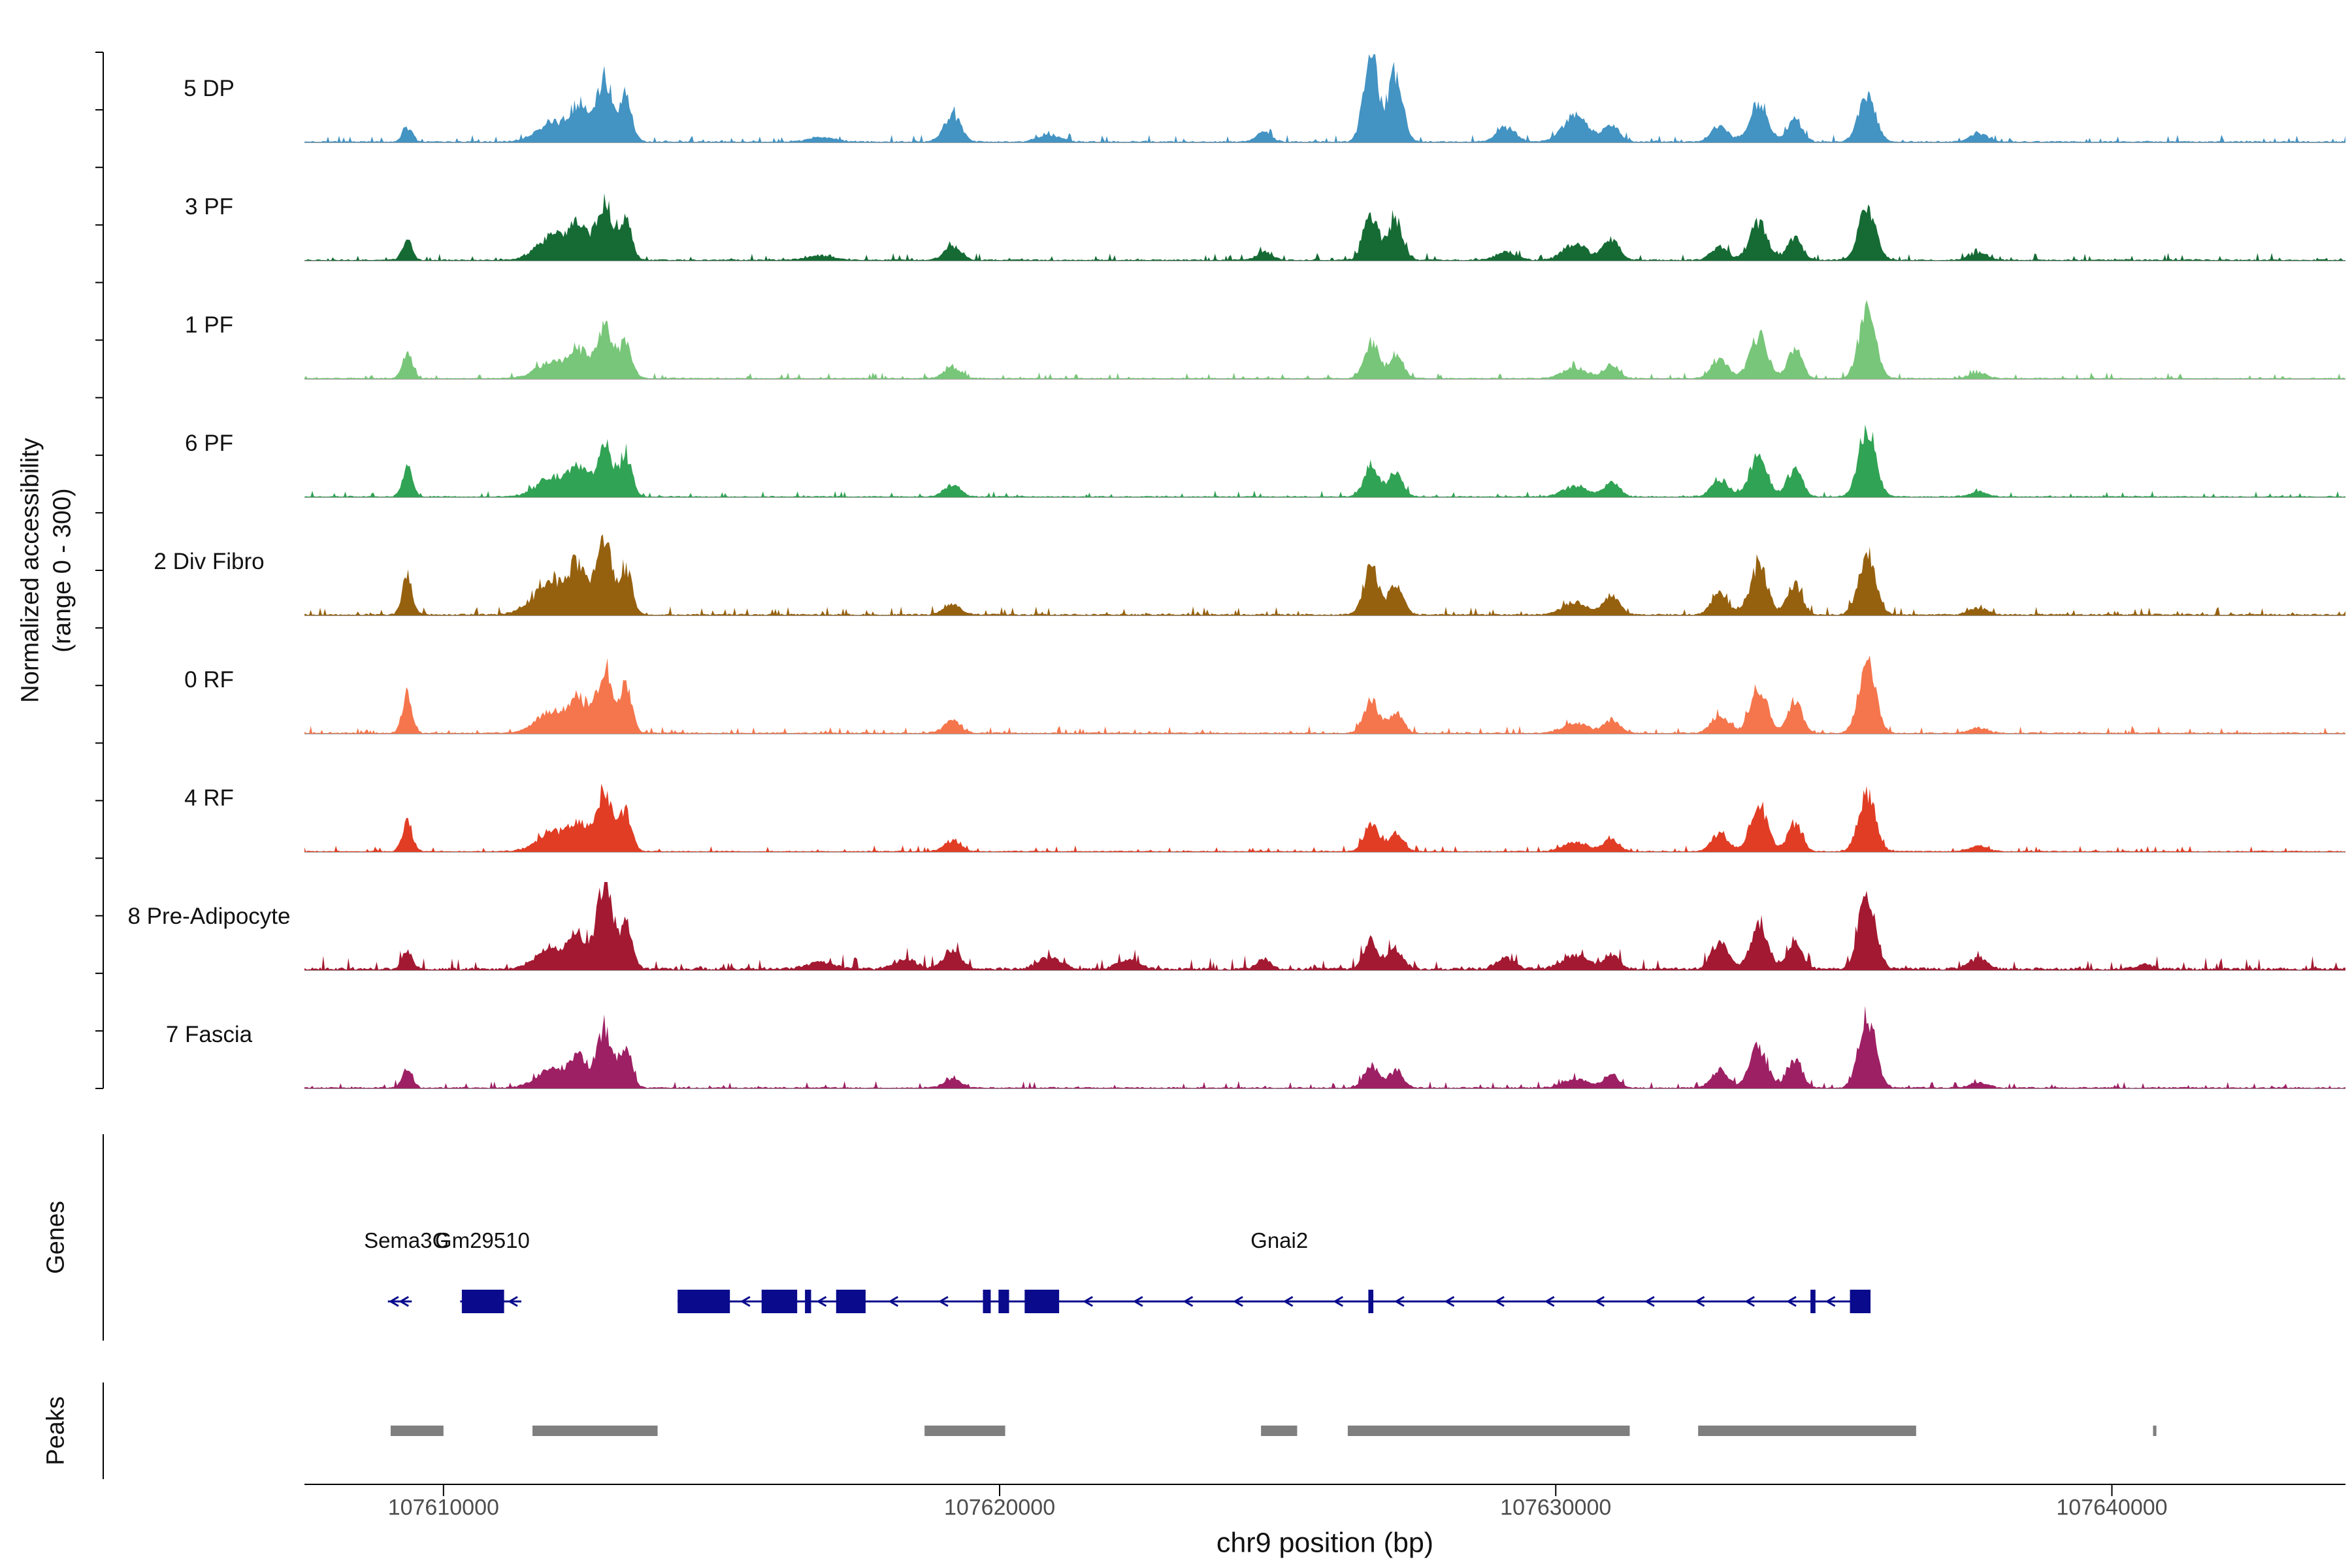 The width and height of the screenshot is (2352, 1568). What do you see at coordinates (209, 1034) in the screenshot?
I see `track-label-7-fascia: 7 Fascia` at bounding box center [209, 1034].